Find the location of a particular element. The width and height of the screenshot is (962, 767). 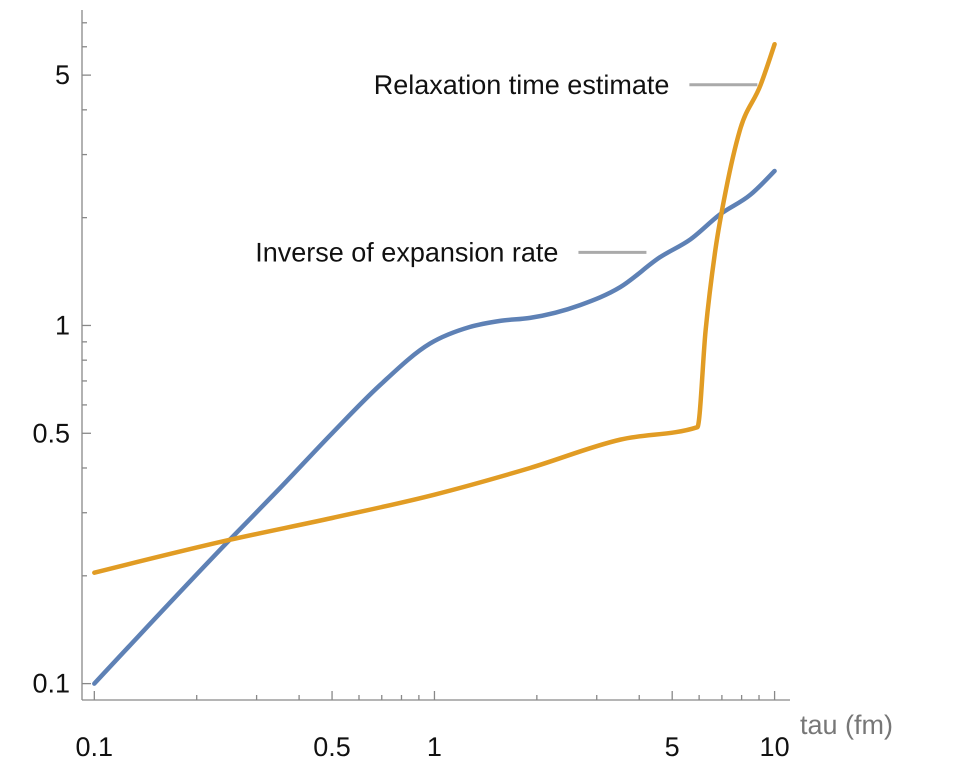

y-tick-label: 5 is located at coordinates (62, 75).